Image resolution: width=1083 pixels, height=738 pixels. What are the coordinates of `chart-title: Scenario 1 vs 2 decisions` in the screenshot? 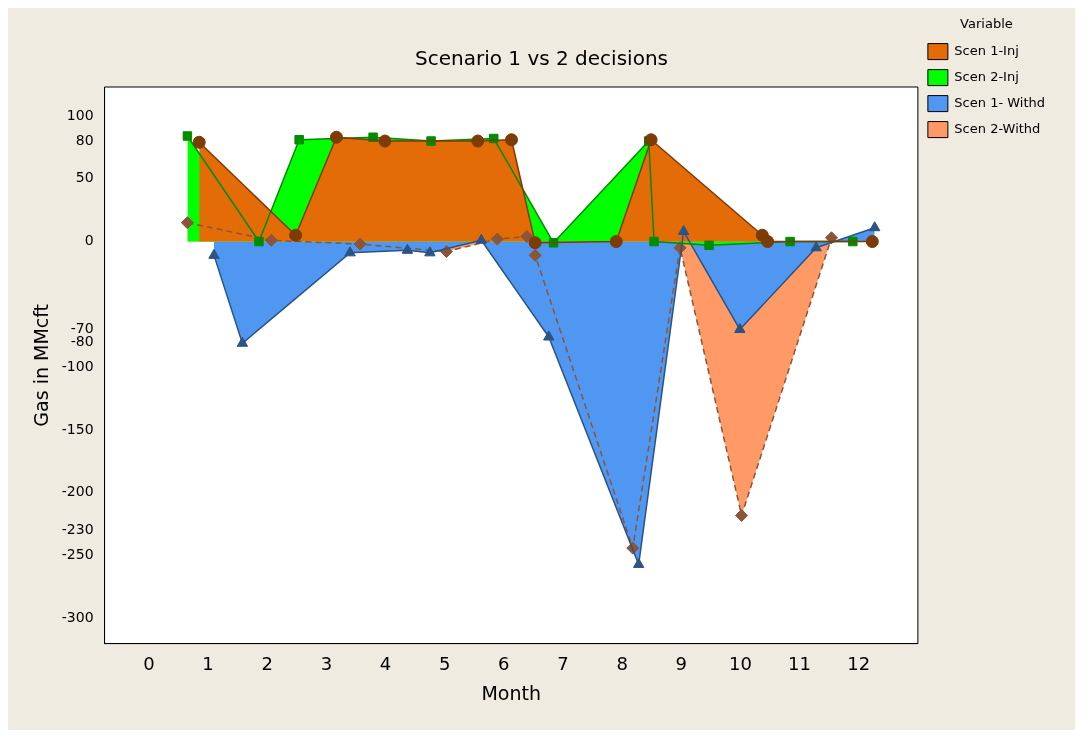 It's located at (541, 58).